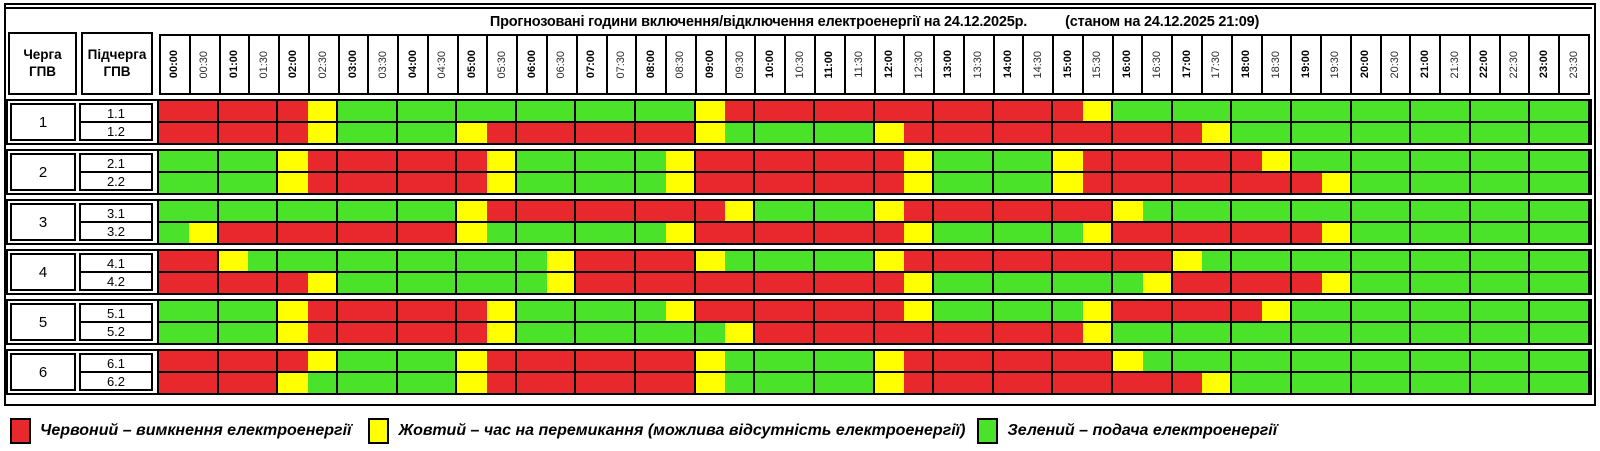 Image resolution: width=1600 pixels, height=451 pixels. I want to click on time-slot-label: 10:00, so click(771, 64).